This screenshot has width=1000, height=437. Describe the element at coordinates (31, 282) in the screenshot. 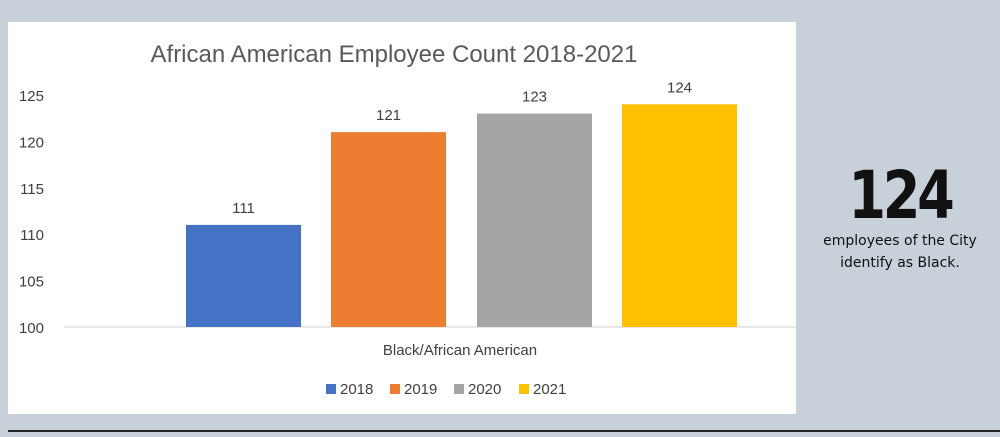

I see `y-tick-label: 105` at that location.